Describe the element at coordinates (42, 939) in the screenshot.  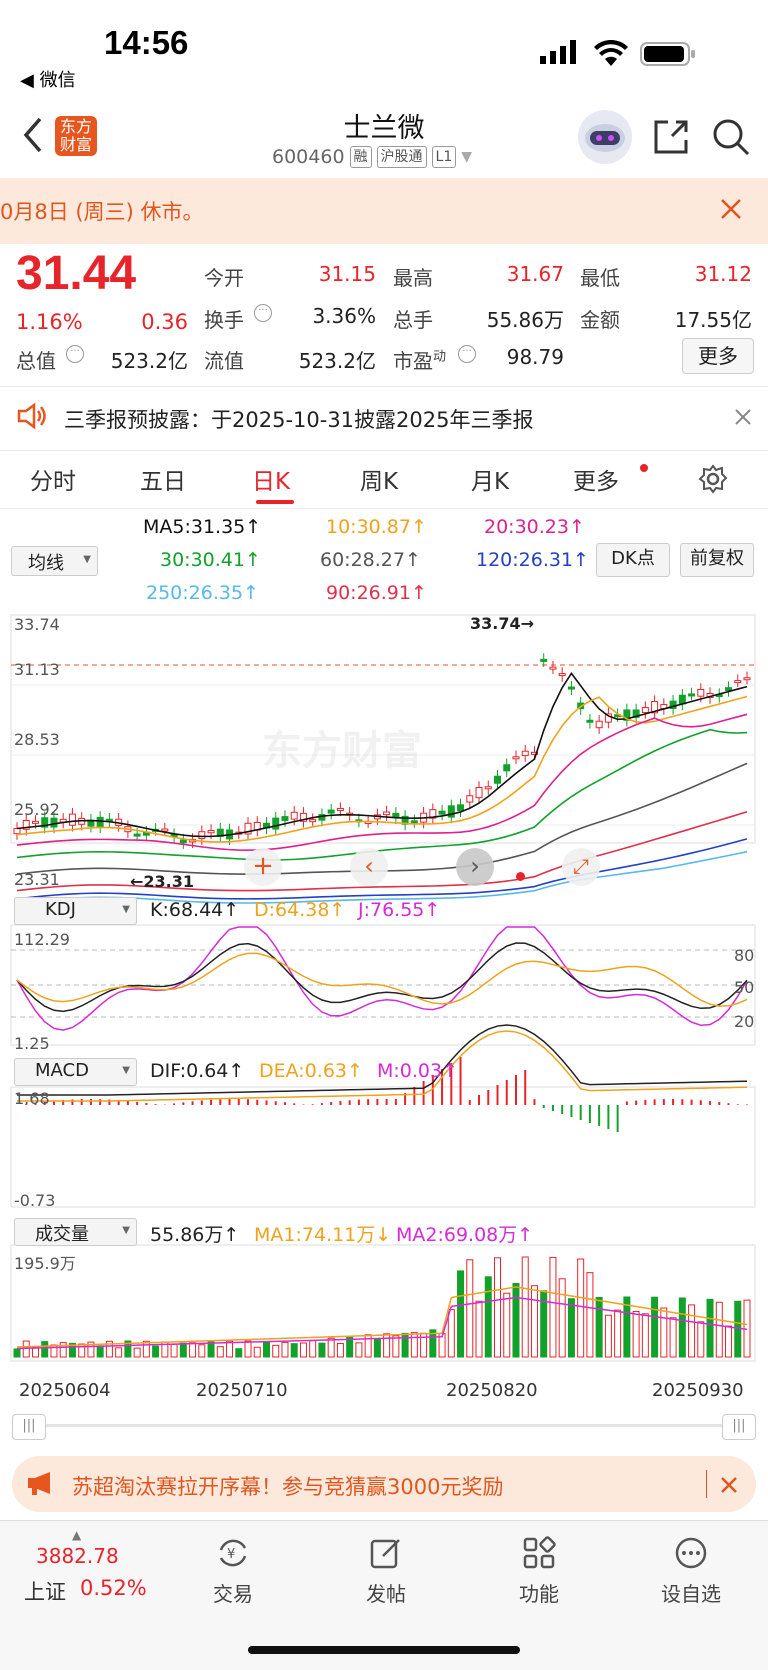
I see `kdj-axis-top: 112.29` at that location.